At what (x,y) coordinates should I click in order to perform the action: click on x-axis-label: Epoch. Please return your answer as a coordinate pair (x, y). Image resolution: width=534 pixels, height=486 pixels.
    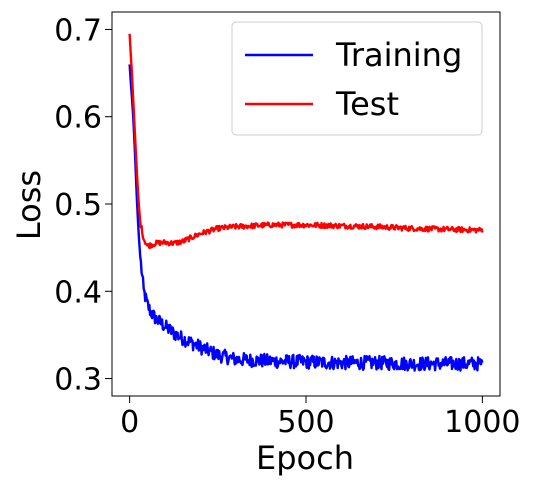
    Looking at the image, I should click on (305, 458).